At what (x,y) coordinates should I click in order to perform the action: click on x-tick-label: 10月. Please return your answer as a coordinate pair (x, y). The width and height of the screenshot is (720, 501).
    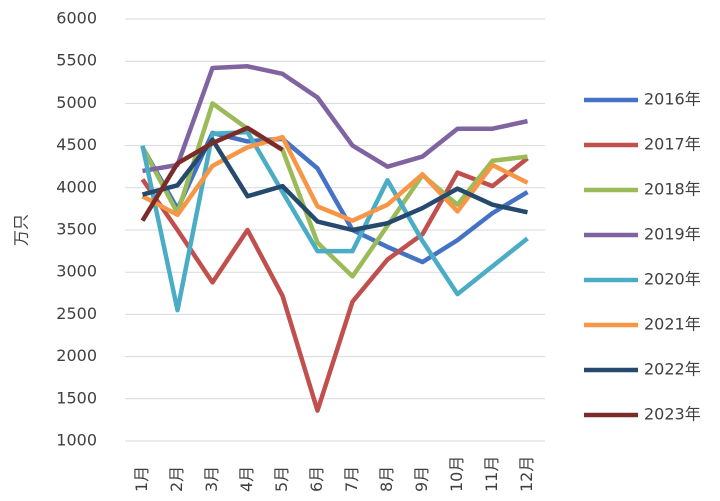
    Looking at the image, I should click on (456, 474).